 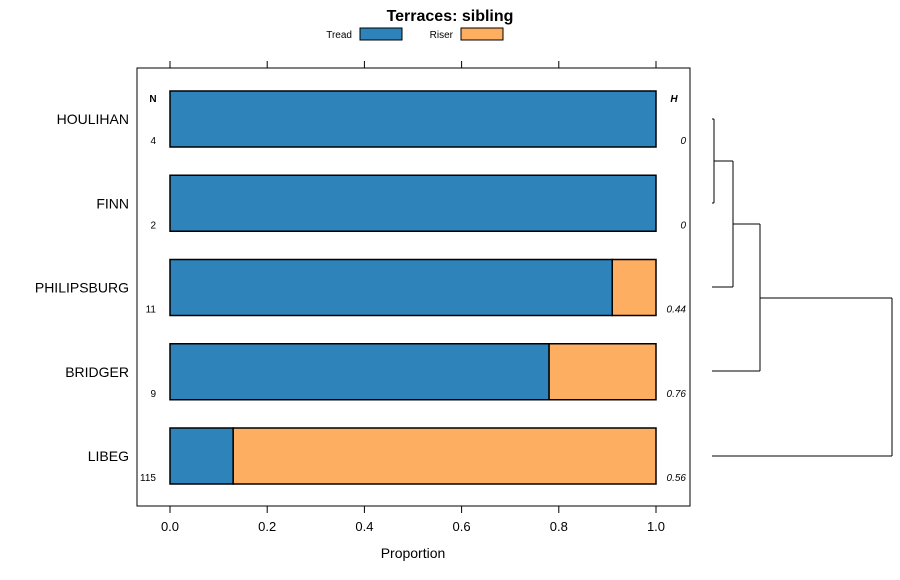 I want to click on category-label-libeg: LIBEG, so click(x=108, y=456).